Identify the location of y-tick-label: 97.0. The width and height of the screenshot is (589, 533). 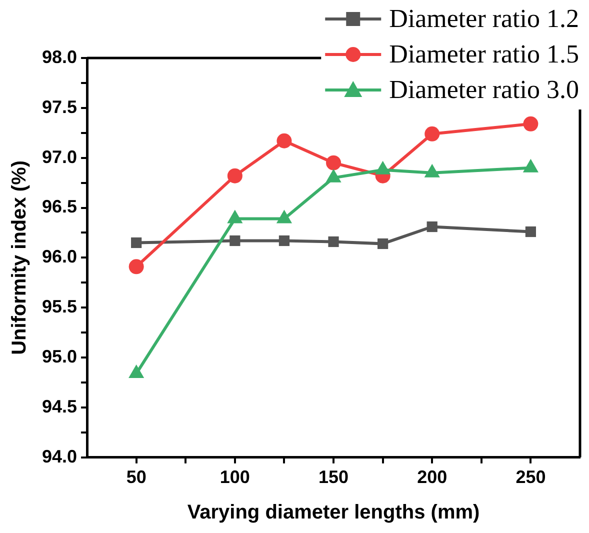
(60, 156).